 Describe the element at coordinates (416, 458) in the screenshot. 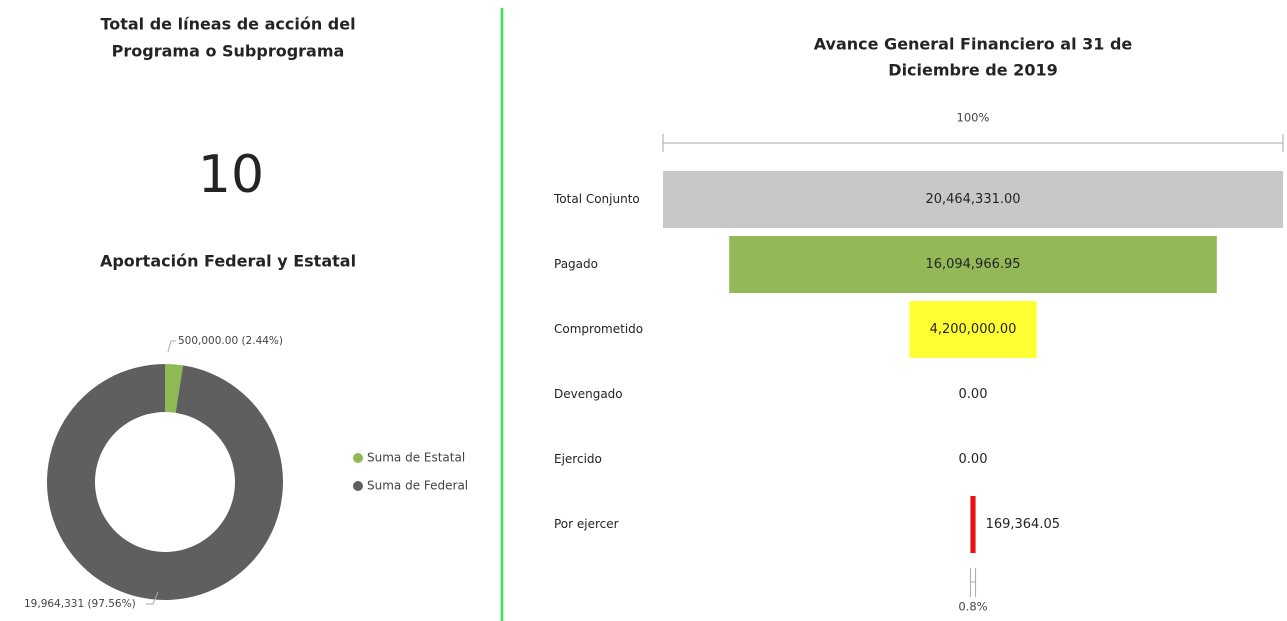

I see `legend-label: Suma de Estatal` at that location.